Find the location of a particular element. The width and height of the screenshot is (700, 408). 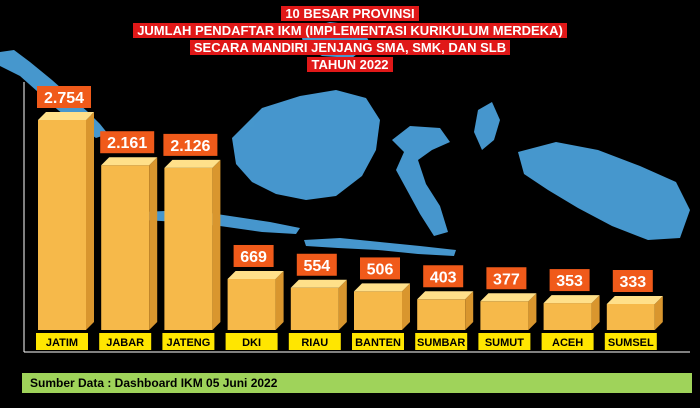

value-label-box-riau is located at coordinates (316, 264).